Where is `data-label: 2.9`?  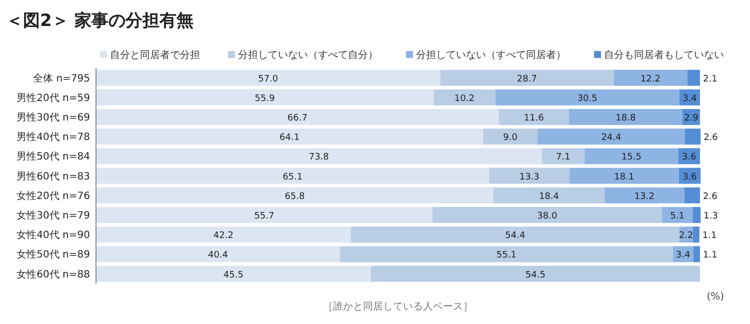
data-label: 2.9 is located at coordinates (691, 119).